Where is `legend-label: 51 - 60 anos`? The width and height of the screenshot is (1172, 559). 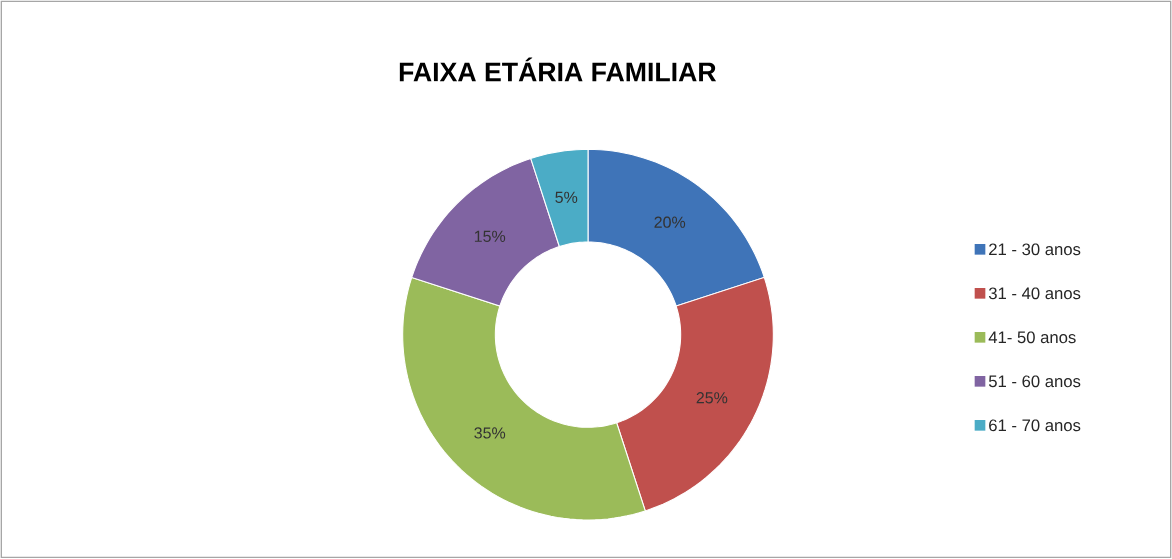
legend-label: 51 - 60 anos is located at coordinates (1034, 381).